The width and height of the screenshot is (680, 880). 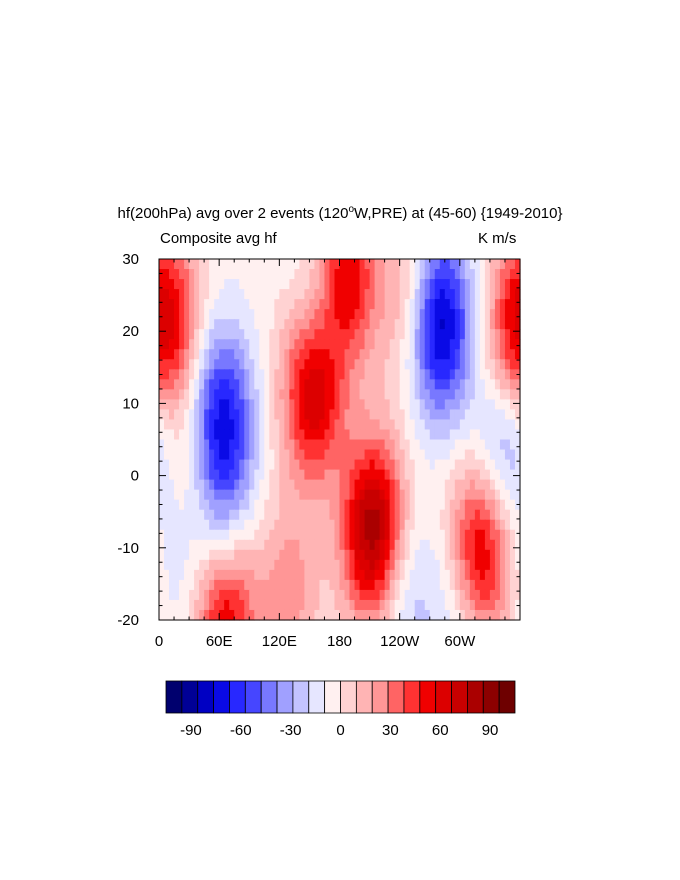 I want to click on colorbar-box, so click(x=475, y=697).